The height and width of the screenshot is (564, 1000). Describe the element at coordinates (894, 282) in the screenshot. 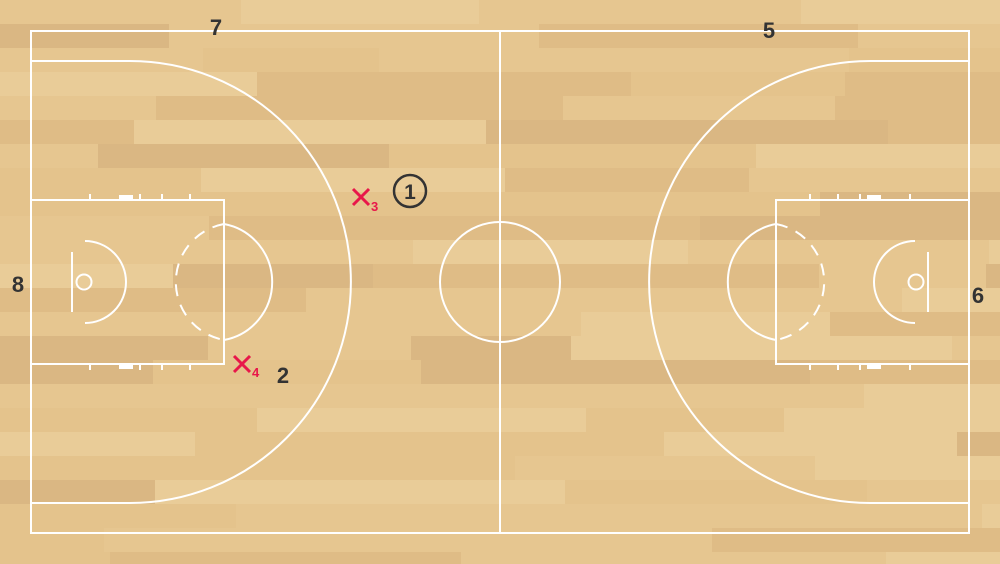

I see `right-restricted-arc` at that location.